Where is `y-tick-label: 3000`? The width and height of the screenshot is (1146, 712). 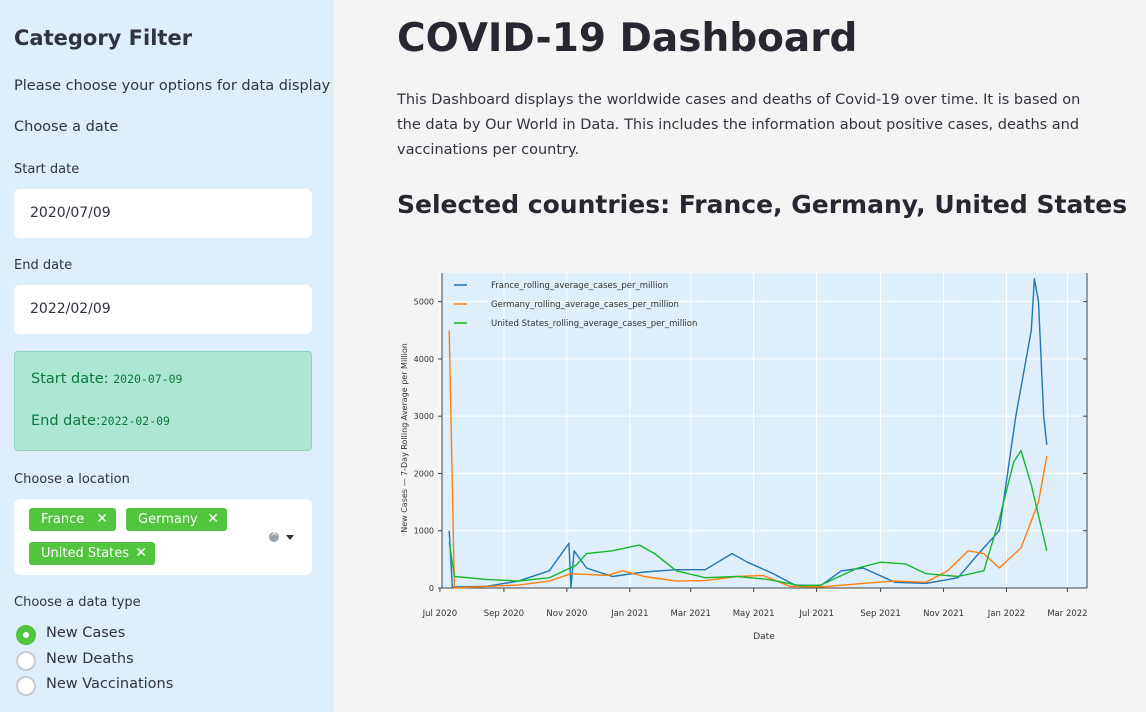 y-tick-label: 3000 is located at coordinates (424, 416).